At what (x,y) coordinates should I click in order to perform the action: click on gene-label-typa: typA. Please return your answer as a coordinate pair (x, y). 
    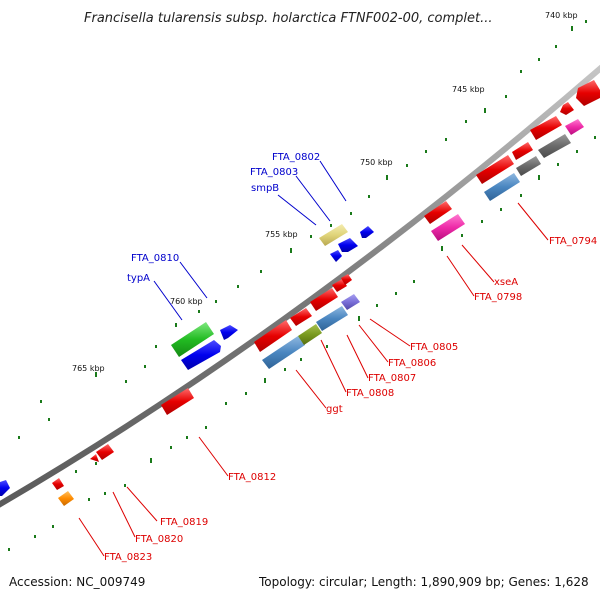
    Looking at the image, I should click on (138, 278).